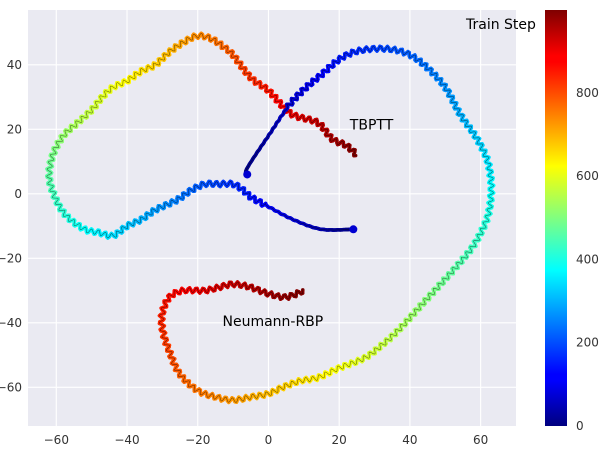 The image size is (603, 456). What do you see at coordinates (580, 426) in the screenshot?
I see `colorbar-tick-label: 0` at bounding box center [580, 426].